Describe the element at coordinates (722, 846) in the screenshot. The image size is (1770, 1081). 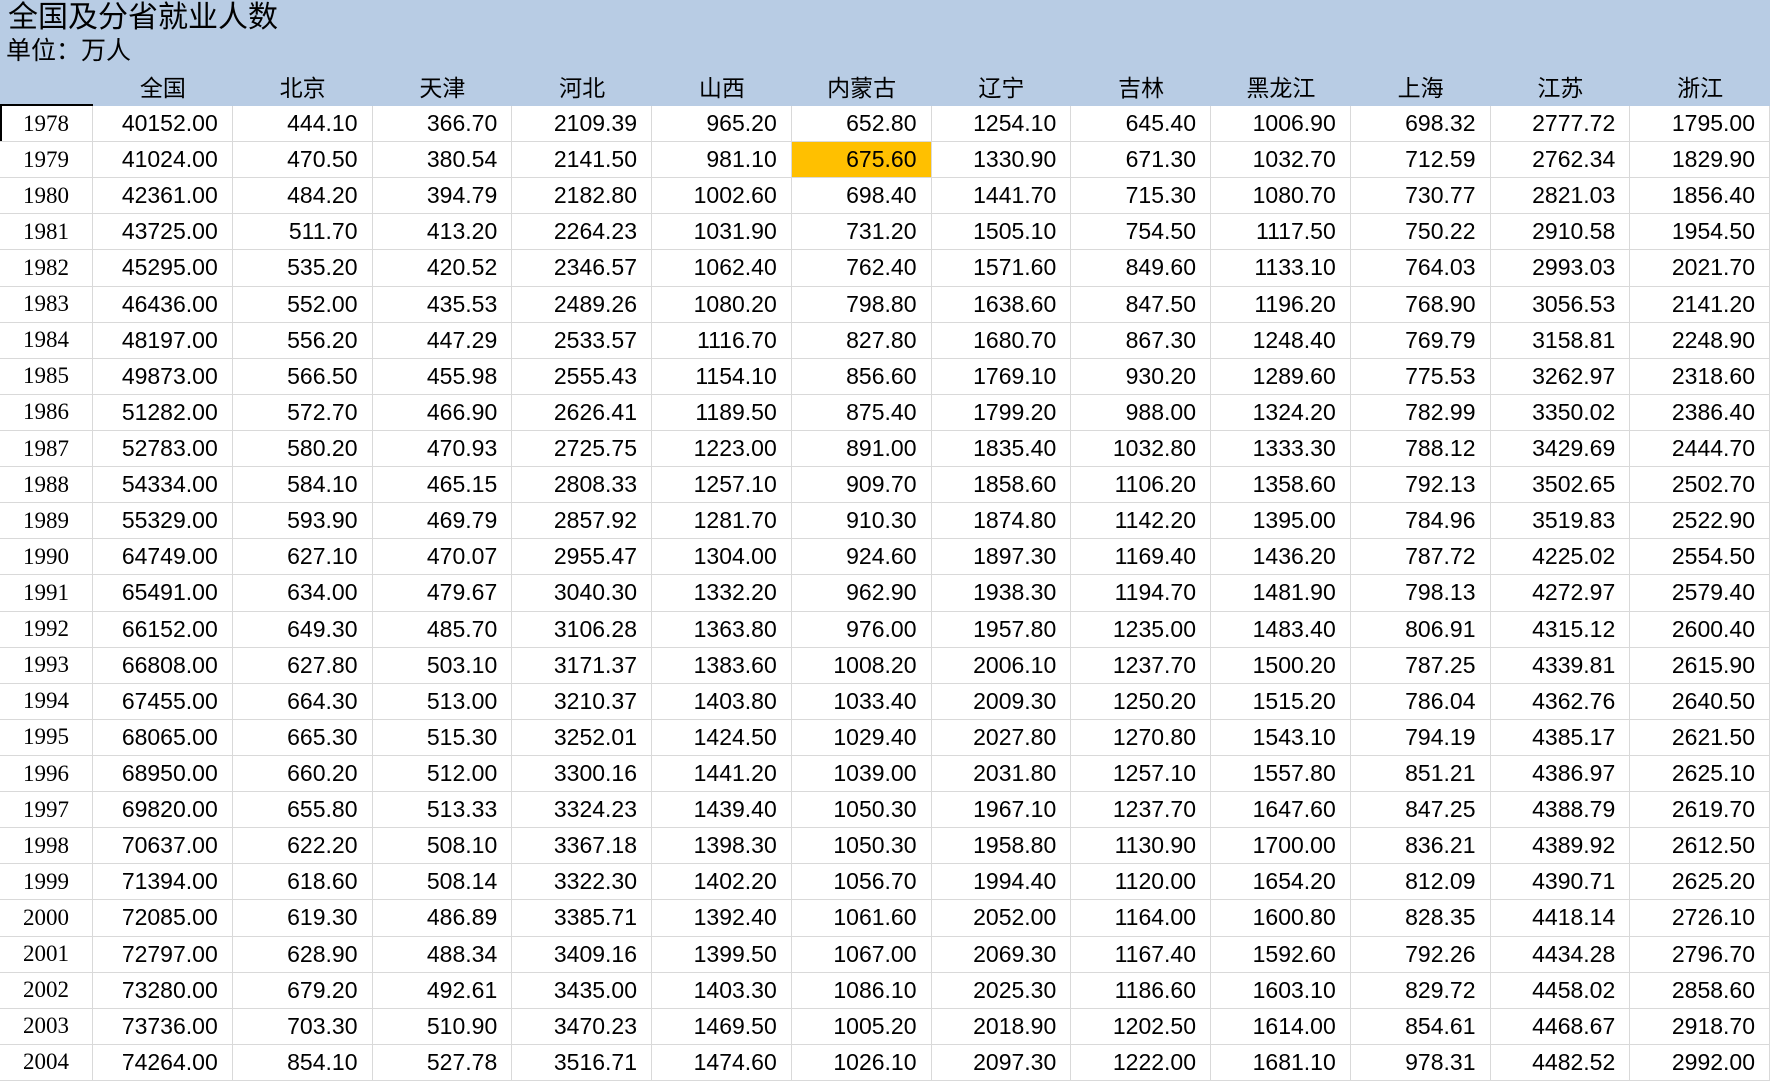
I see `data-cell: 1398.30` at that location.